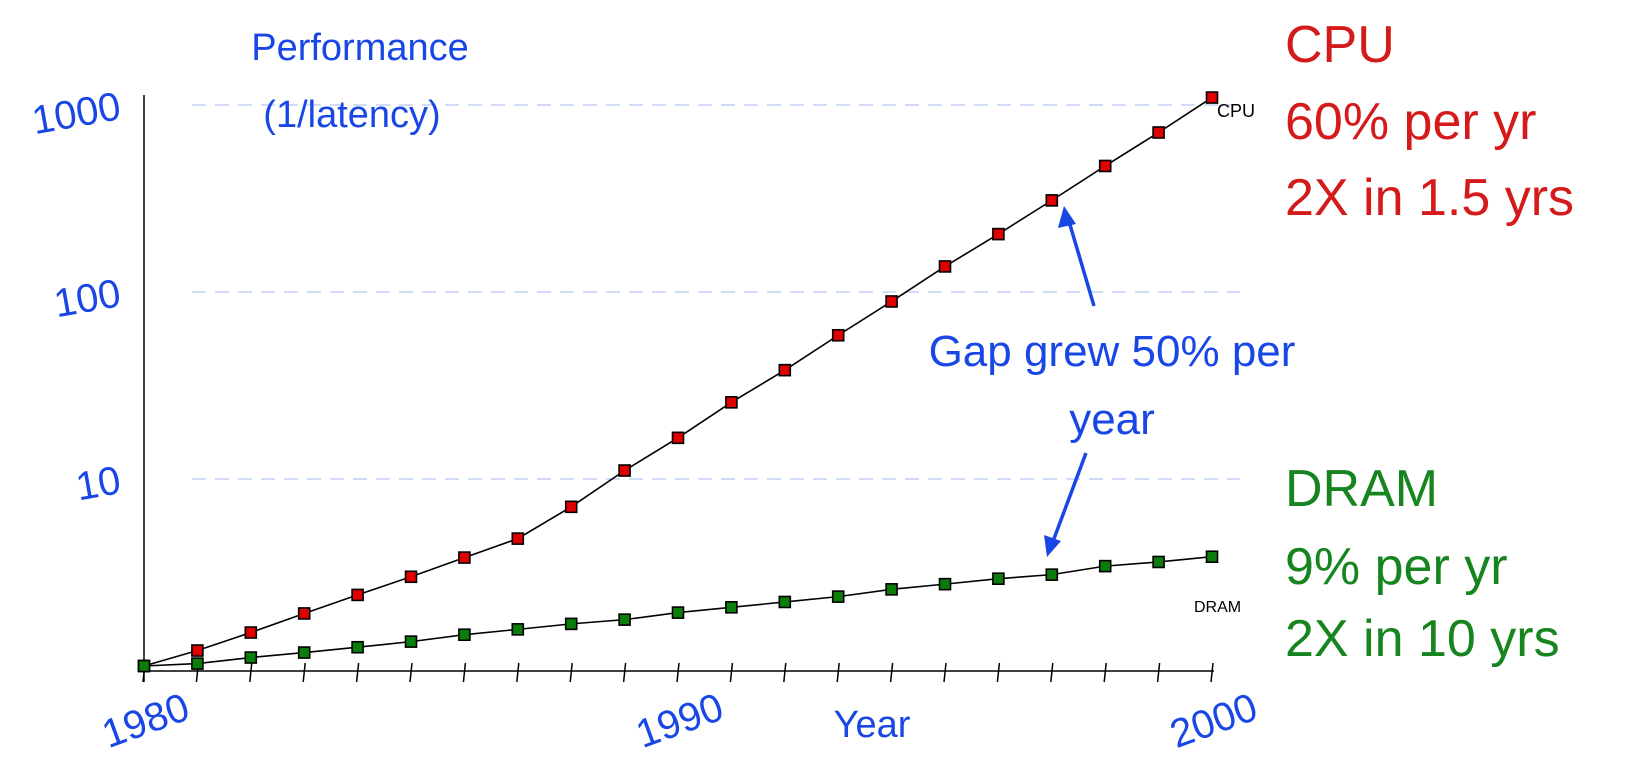 The image size is (1636, 772). Describe the element at coordinates (360, 48) in the screenshot. I see `chart-title-line-1: Performance` at that location.